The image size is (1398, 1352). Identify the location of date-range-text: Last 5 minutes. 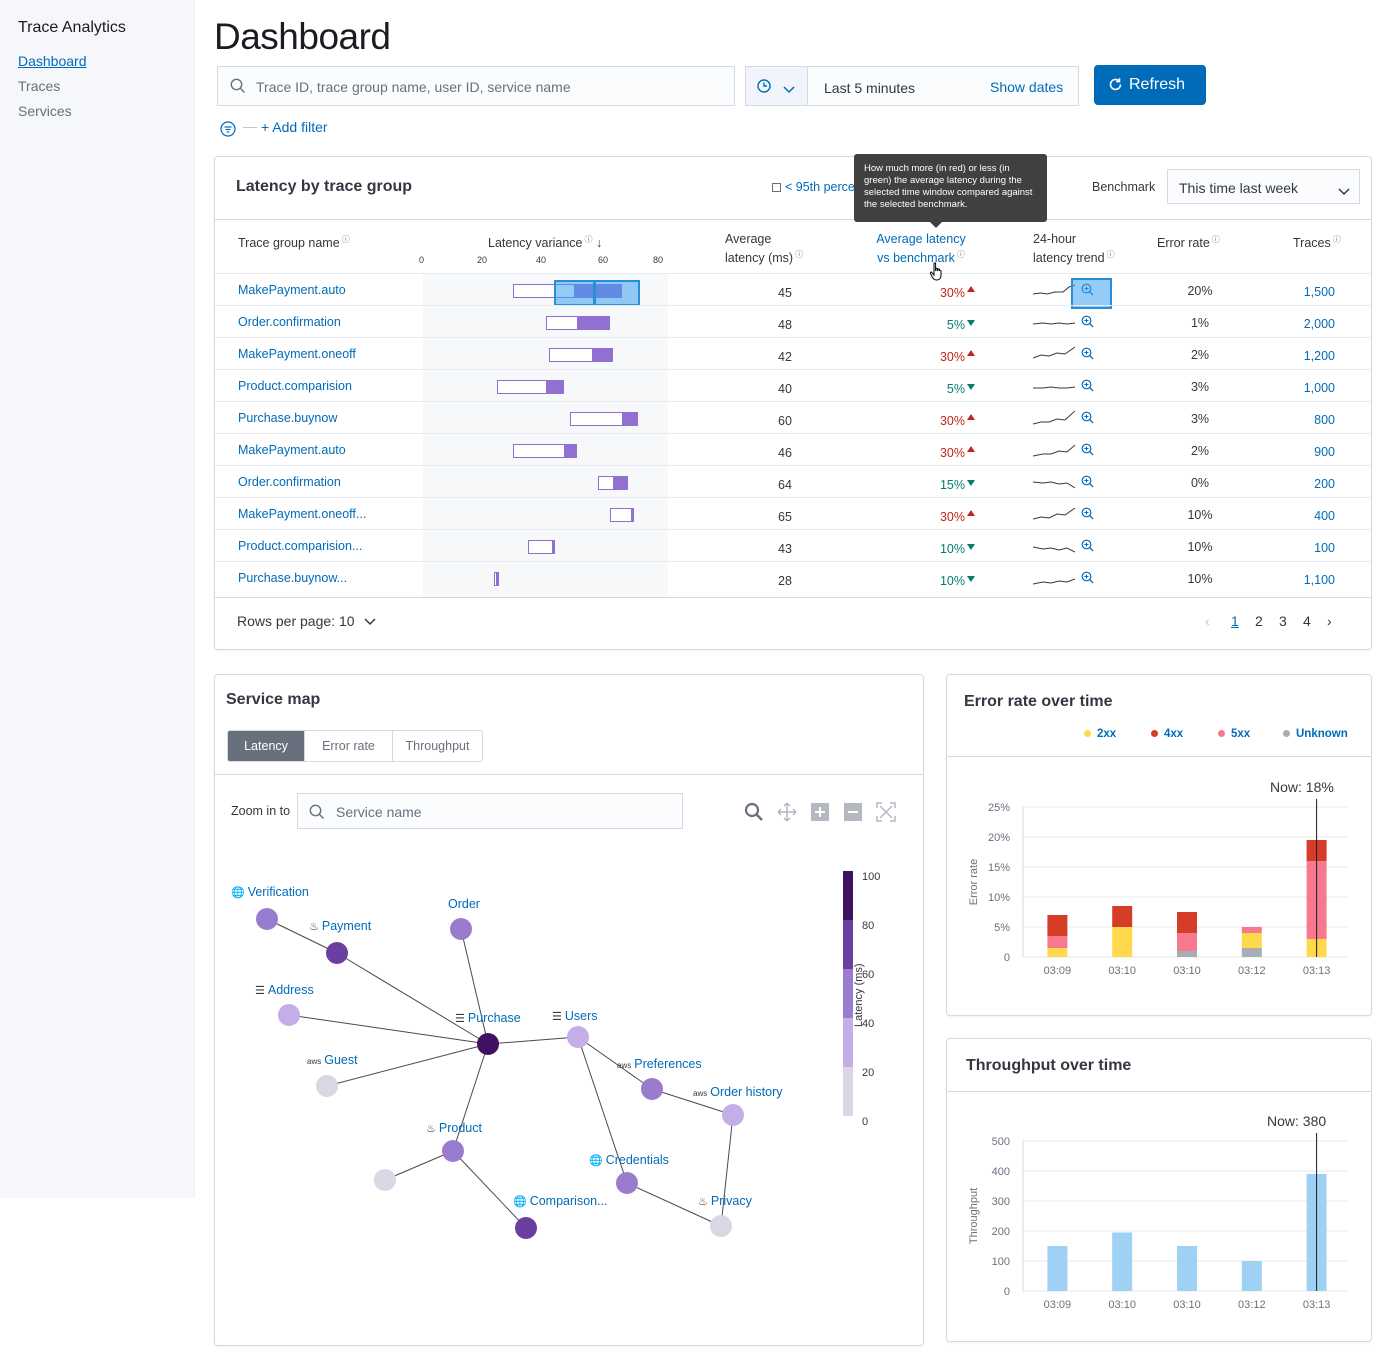
(870, 88).